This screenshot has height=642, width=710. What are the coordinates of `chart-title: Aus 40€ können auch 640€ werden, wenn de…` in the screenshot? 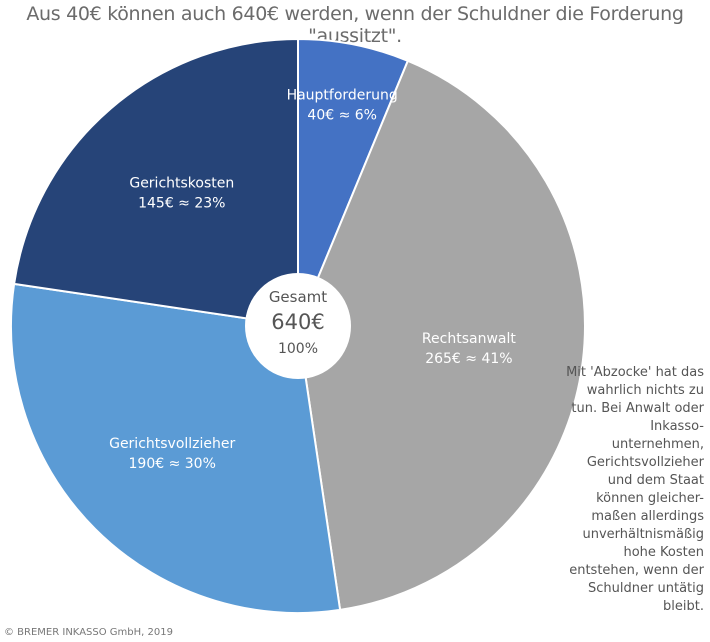 It's located at (355, 25).